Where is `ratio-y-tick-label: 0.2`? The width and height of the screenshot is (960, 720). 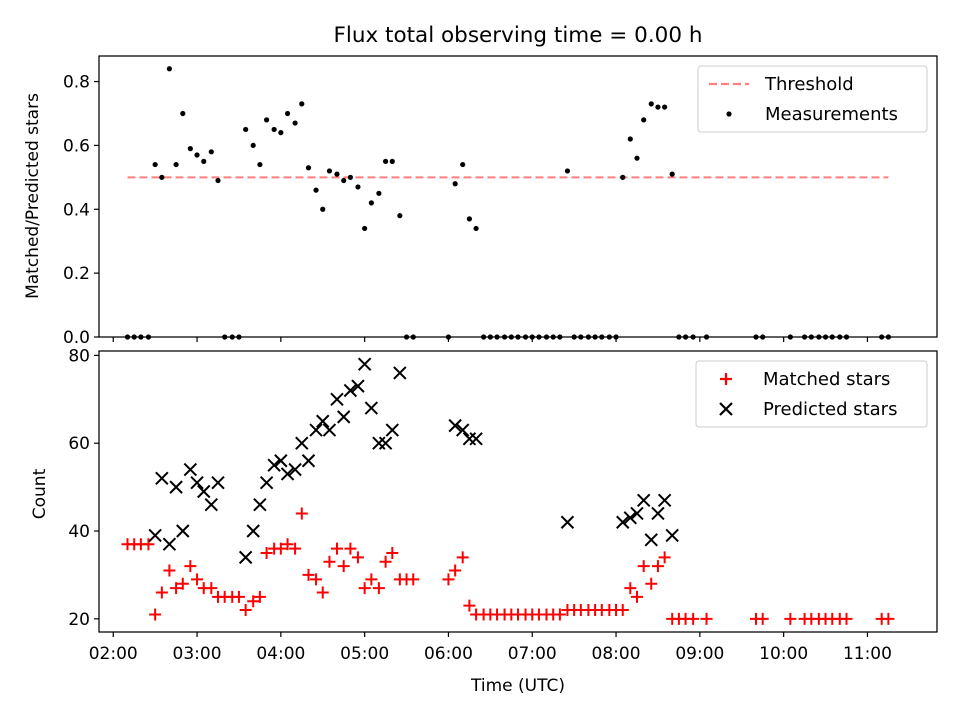
ratio-y-tick-label: 0.2 is located at coordinates (76, 274).